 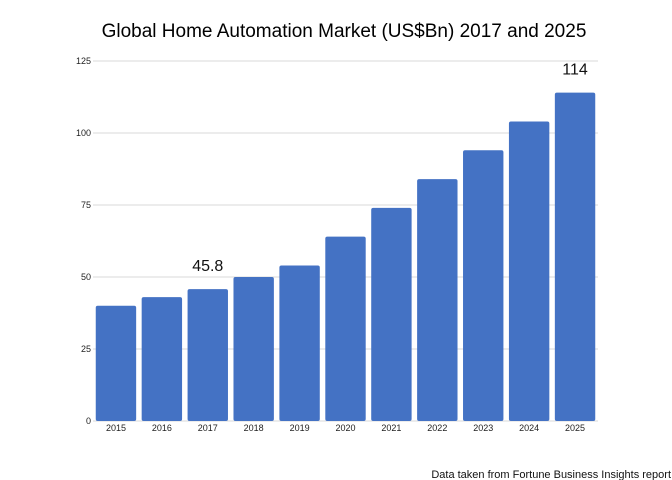 I want to click on y-axis-ticks: 0 25 50 75 100 125, so click(x=83, y=241).